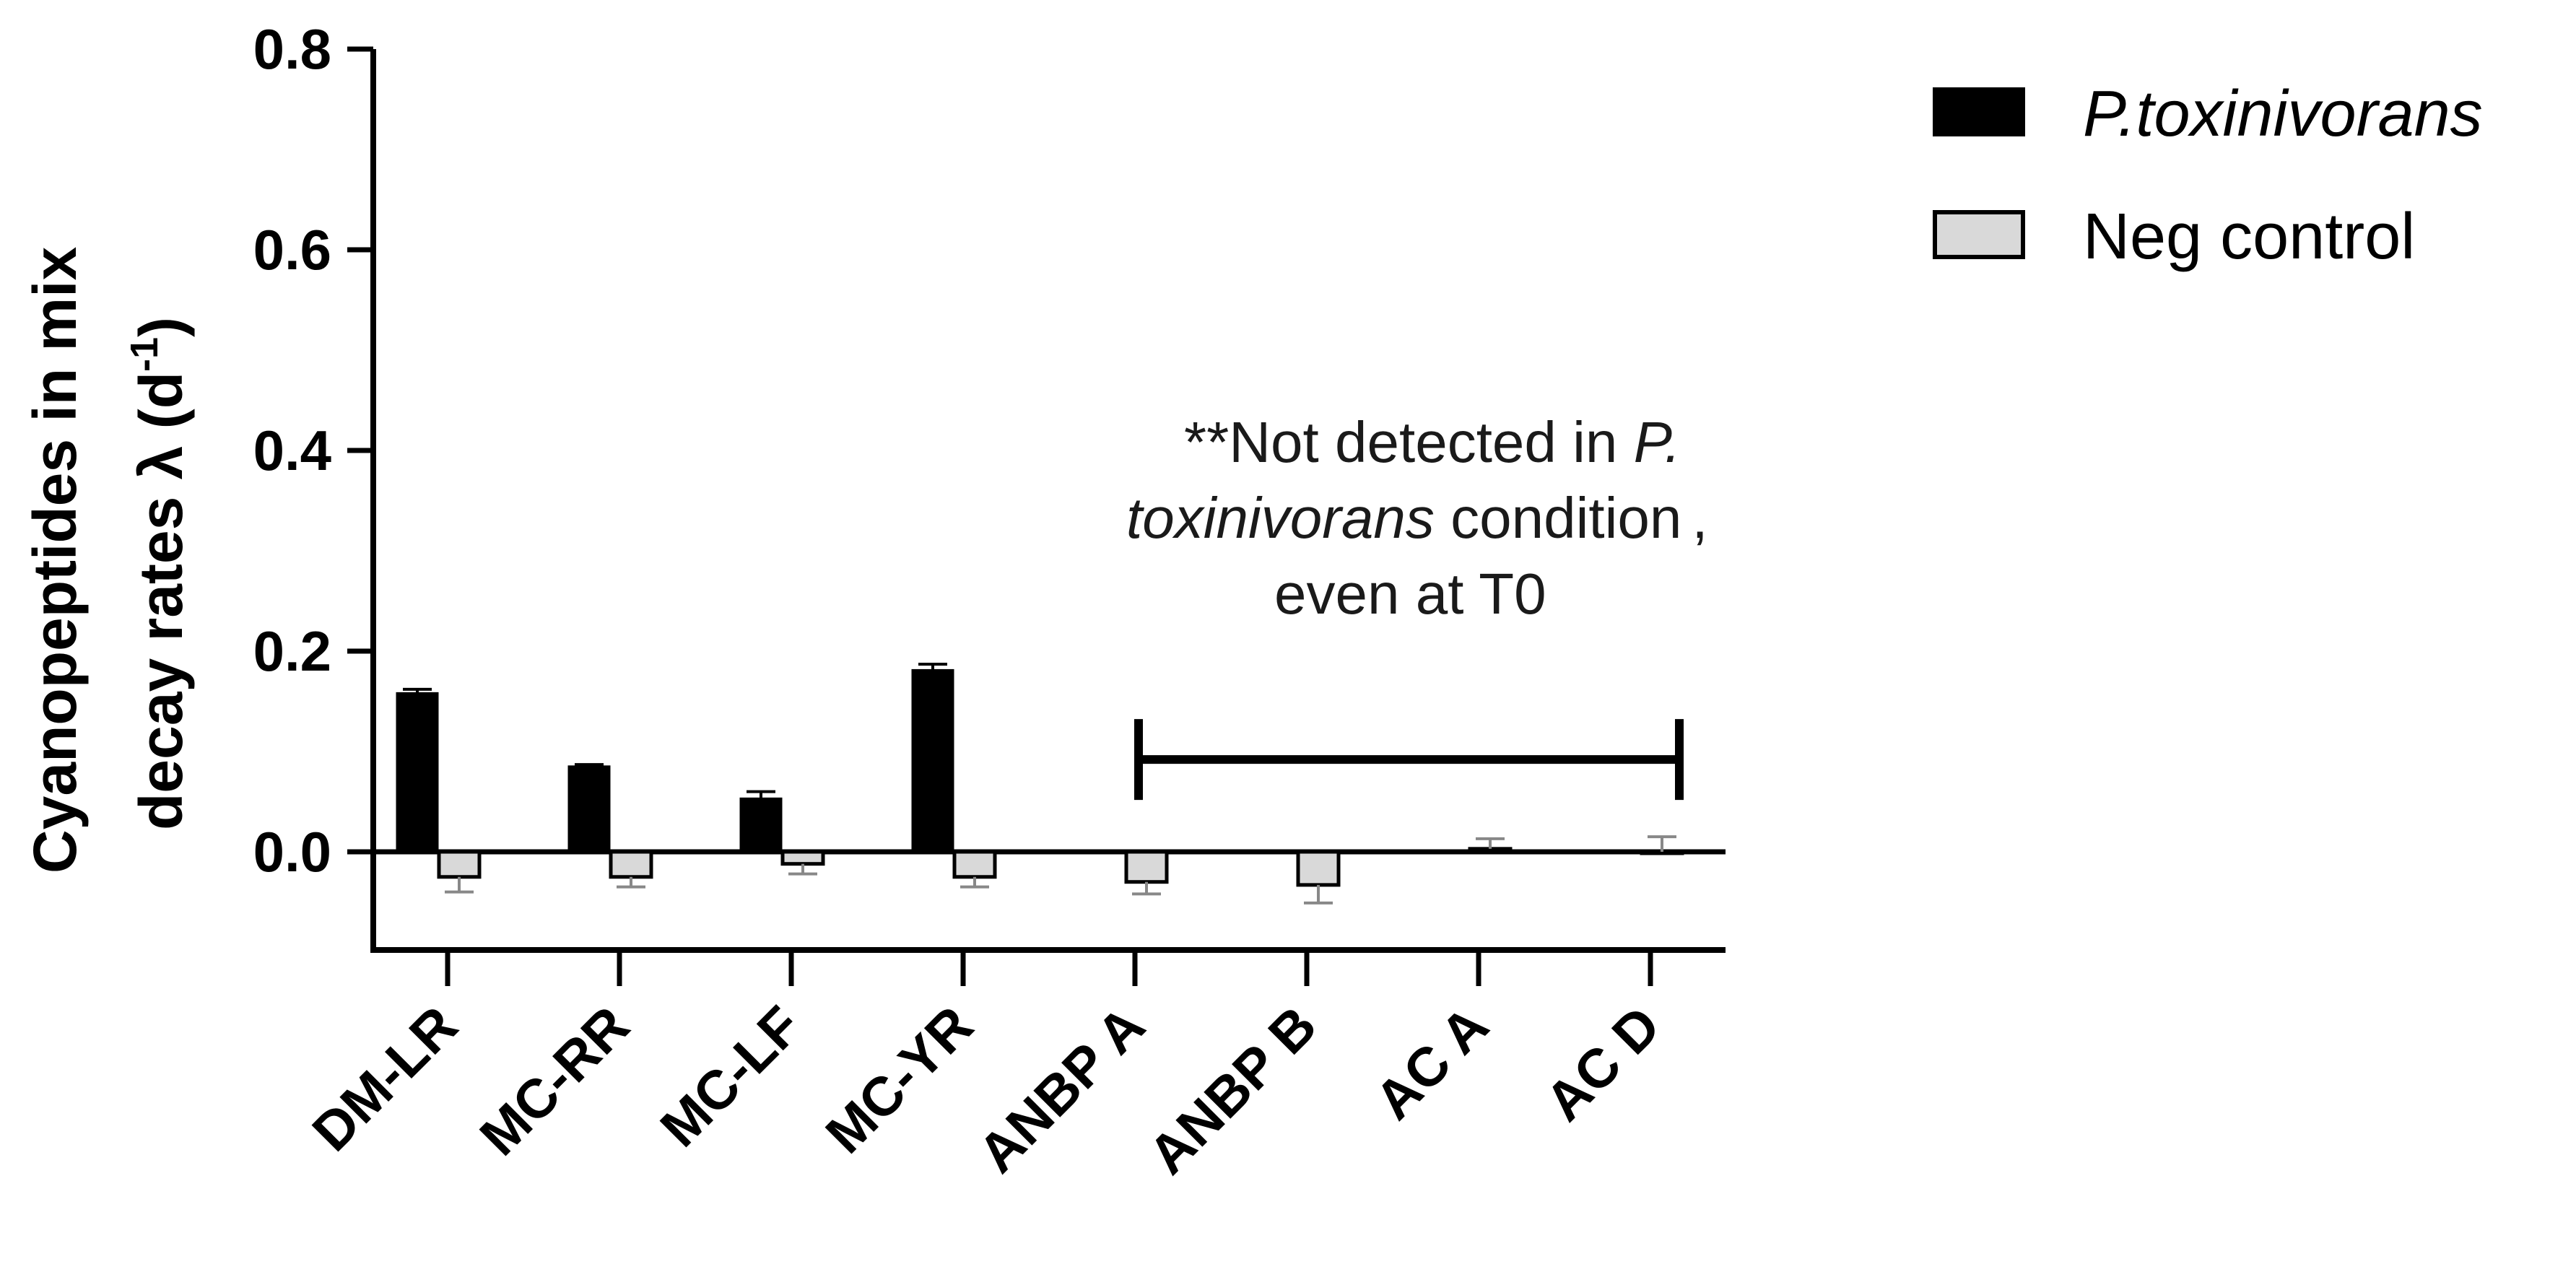 This screenshot has height=1264, width=2576. What do you see at coordinates (1062, 1090) in the screenshot?
I see `x-tick-label: ANBP A` at bounding box center [1062, 1090].